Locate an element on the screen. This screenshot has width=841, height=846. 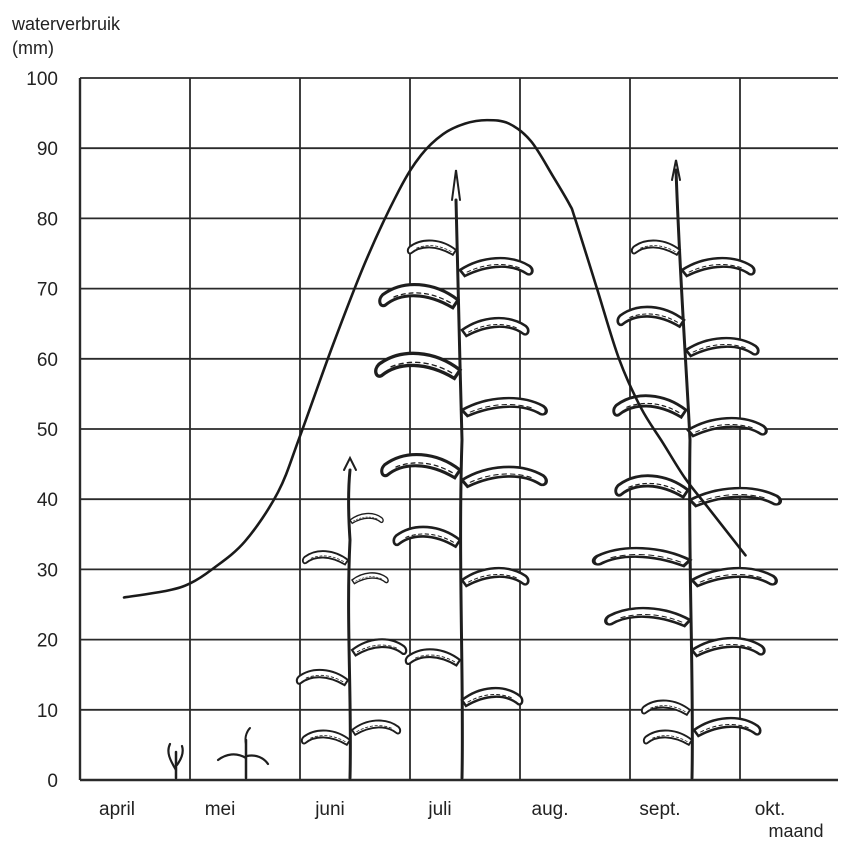
y-tick-label: 20 is located at coordinates (47, 641).